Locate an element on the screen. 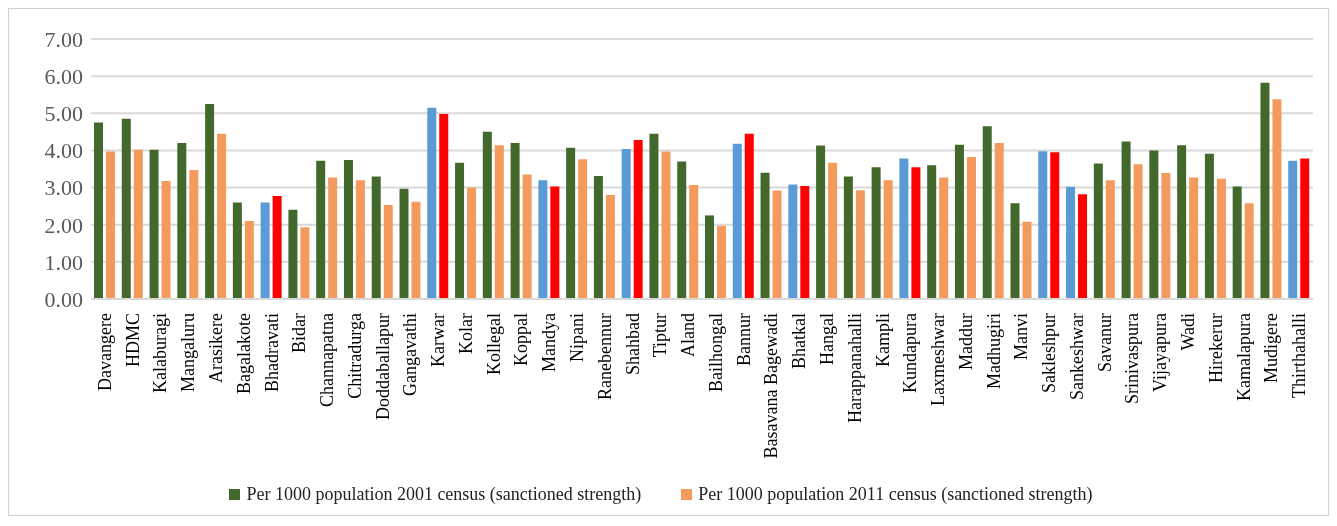 This screenshot has height=526, width=1337. y-tick-label: 5.00 is located at coordinates (63, 114).